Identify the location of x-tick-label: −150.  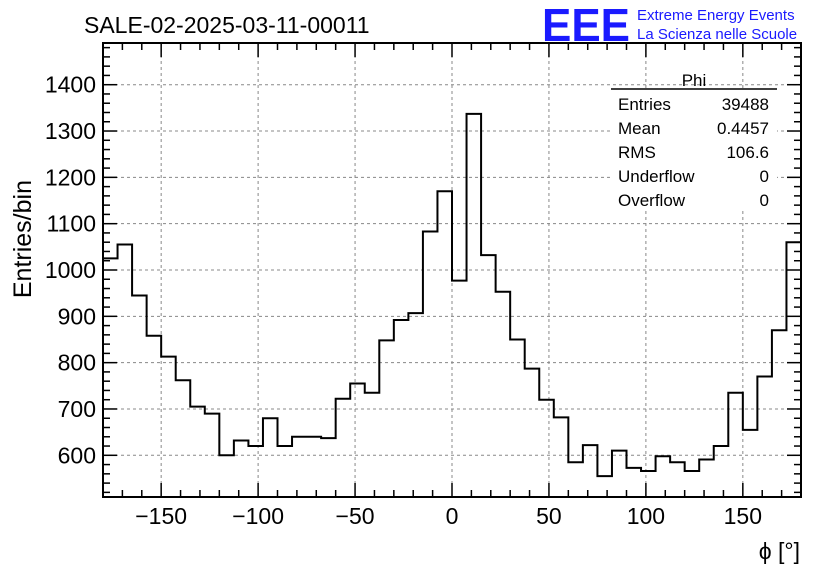
(161, 516).